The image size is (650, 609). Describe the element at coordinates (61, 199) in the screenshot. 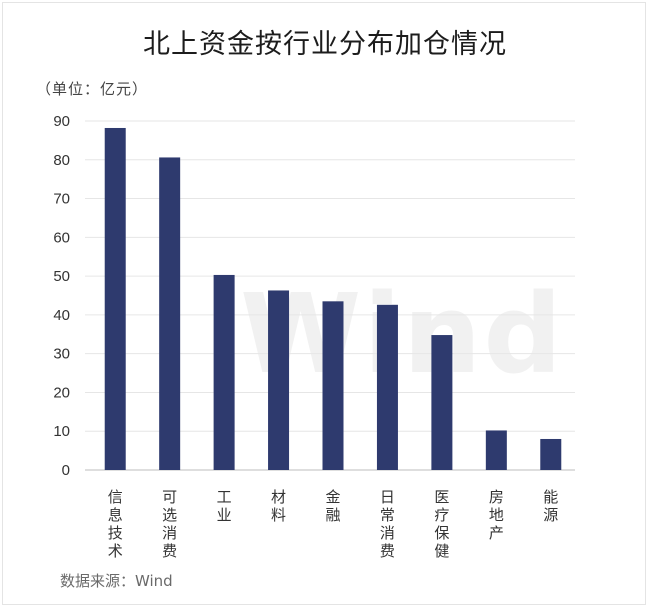

I see `y-tick-label: 70` at that location.